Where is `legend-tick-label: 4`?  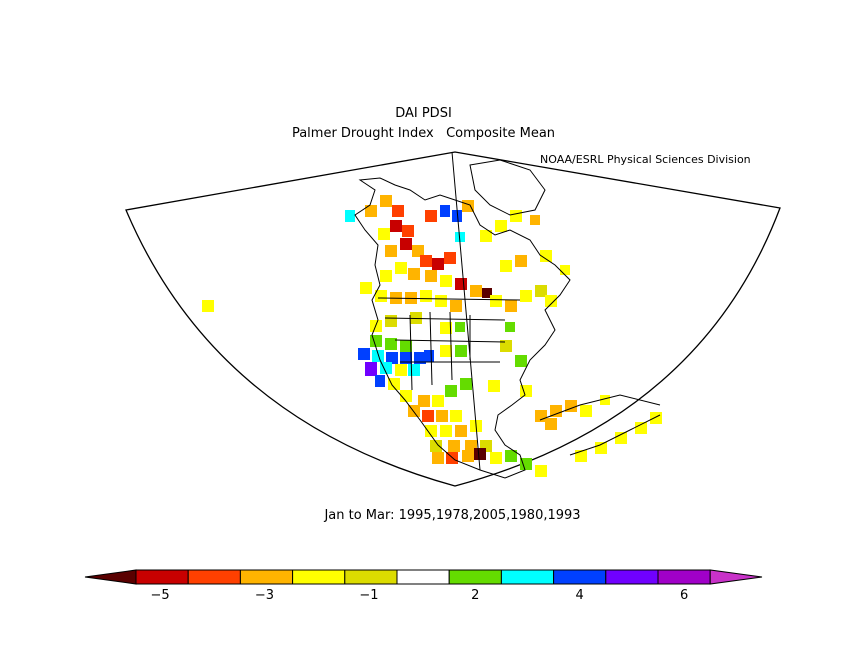 legend-tick-label: 4 is located at coordinates (580, 595).